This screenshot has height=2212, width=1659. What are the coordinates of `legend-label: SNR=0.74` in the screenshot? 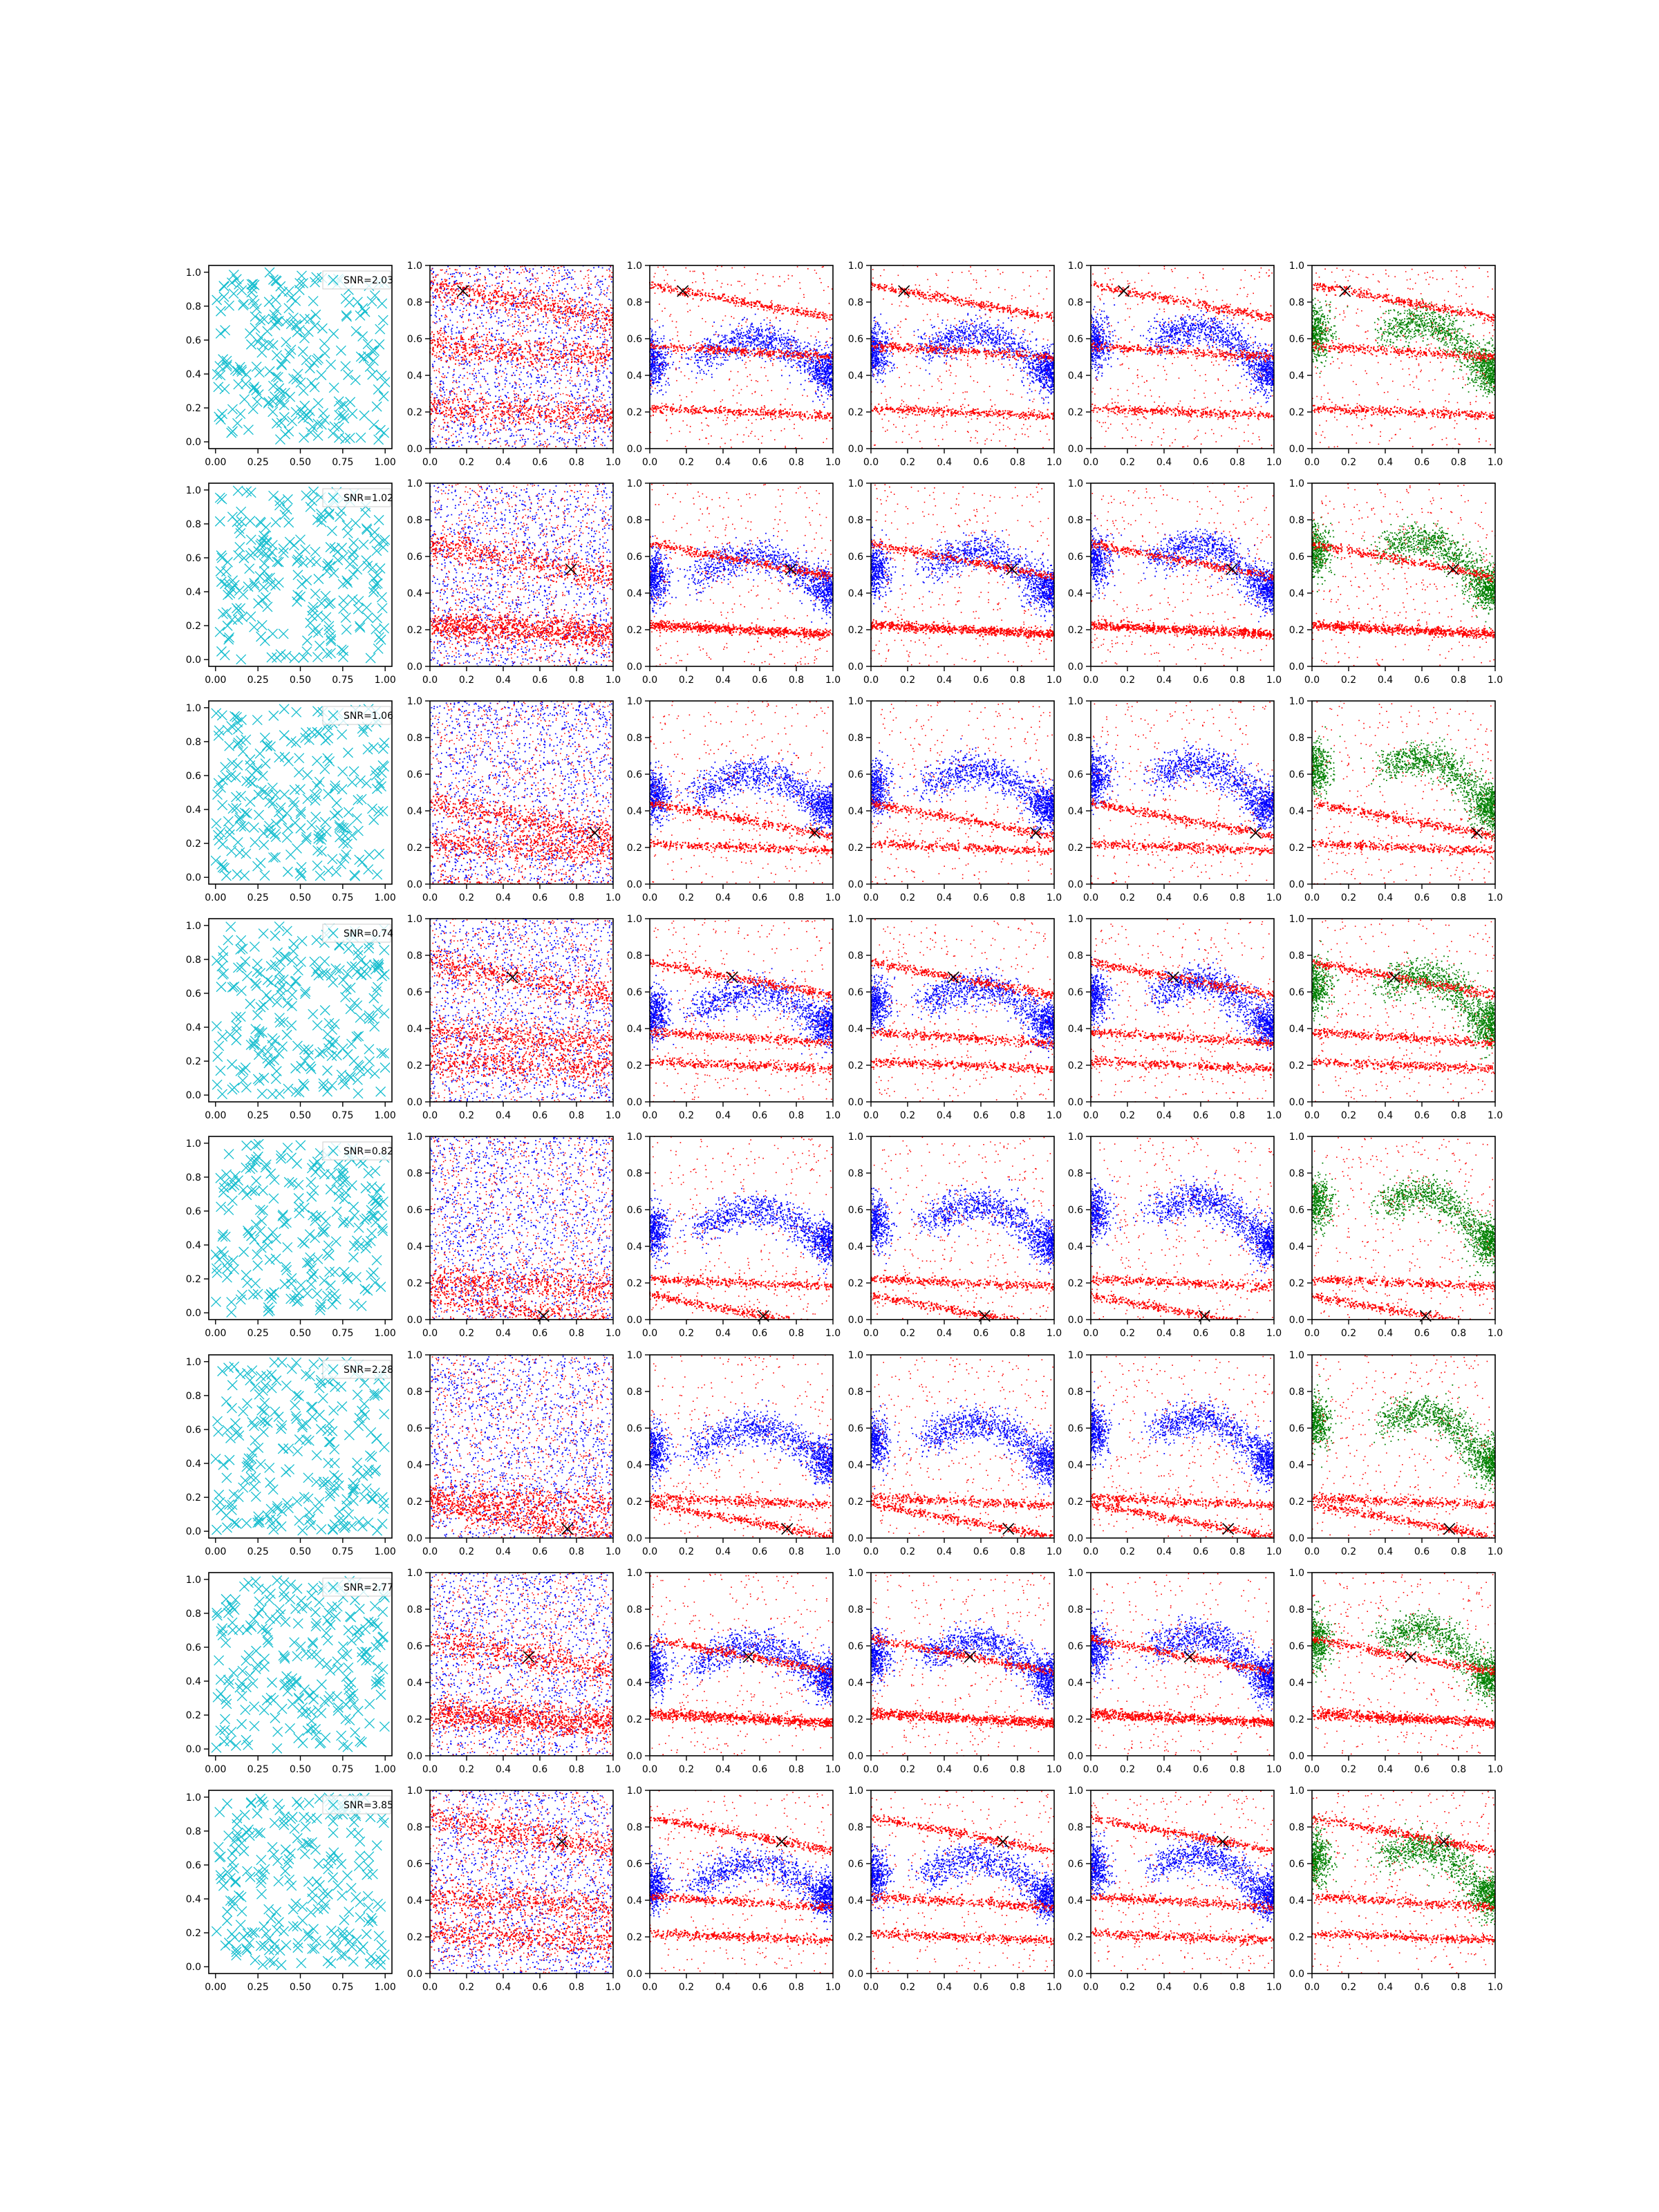 It's located at (368, 934).